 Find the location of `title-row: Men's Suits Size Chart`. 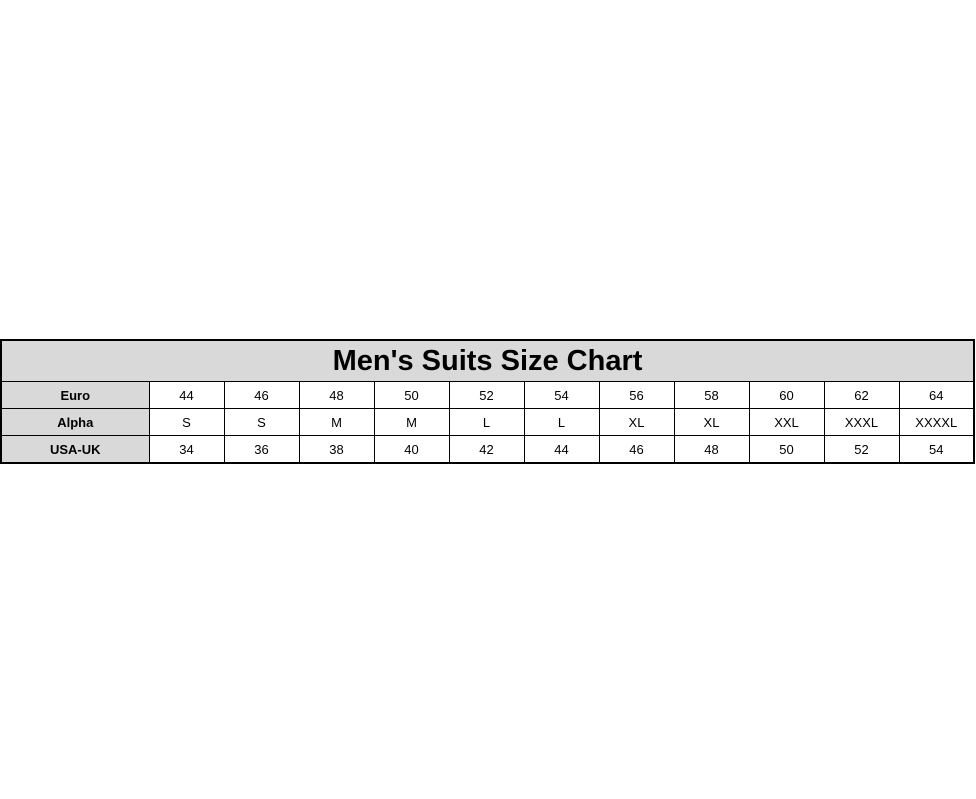

title-row: Men's Suits Size Chart is located at coordinates (487, 360).